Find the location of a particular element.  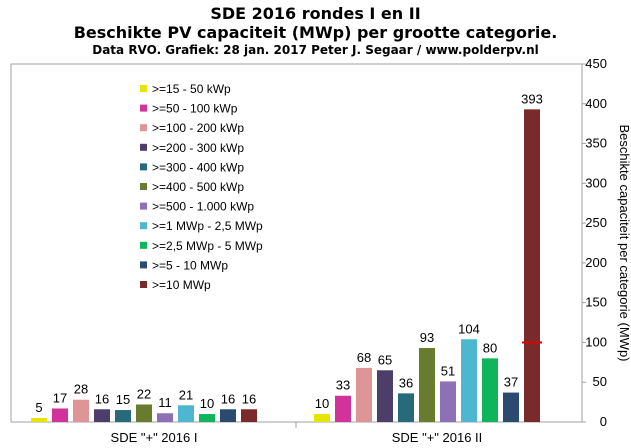

x-category-label: SDE "+" 2016 II is located at coordinates (437, 437).